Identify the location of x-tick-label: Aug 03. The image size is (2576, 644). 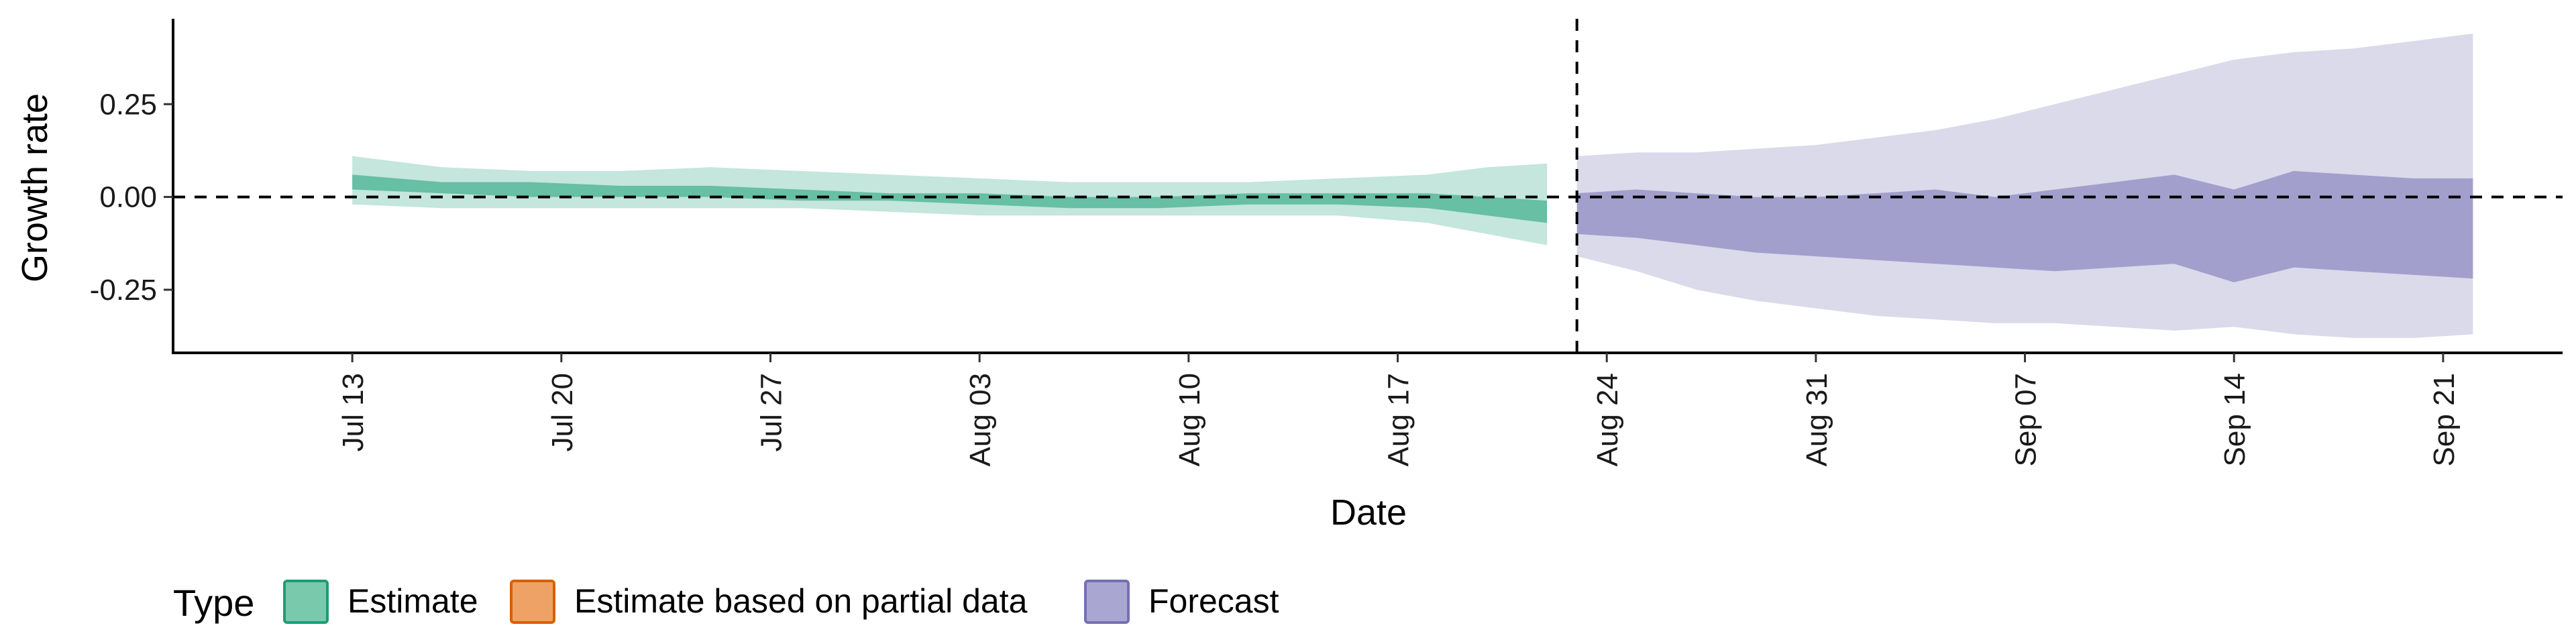
(980, 419).